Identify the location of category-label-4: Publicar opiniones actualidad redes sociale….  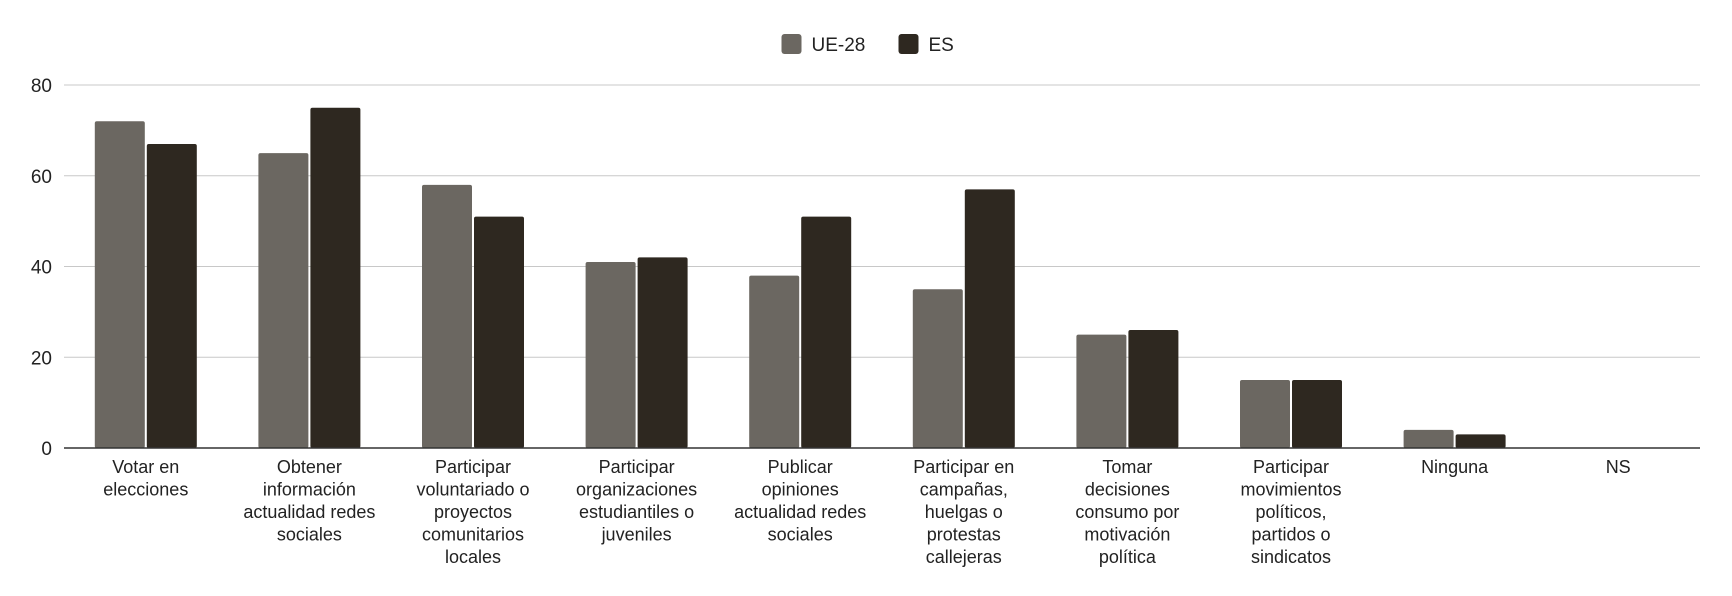
(800, 501).